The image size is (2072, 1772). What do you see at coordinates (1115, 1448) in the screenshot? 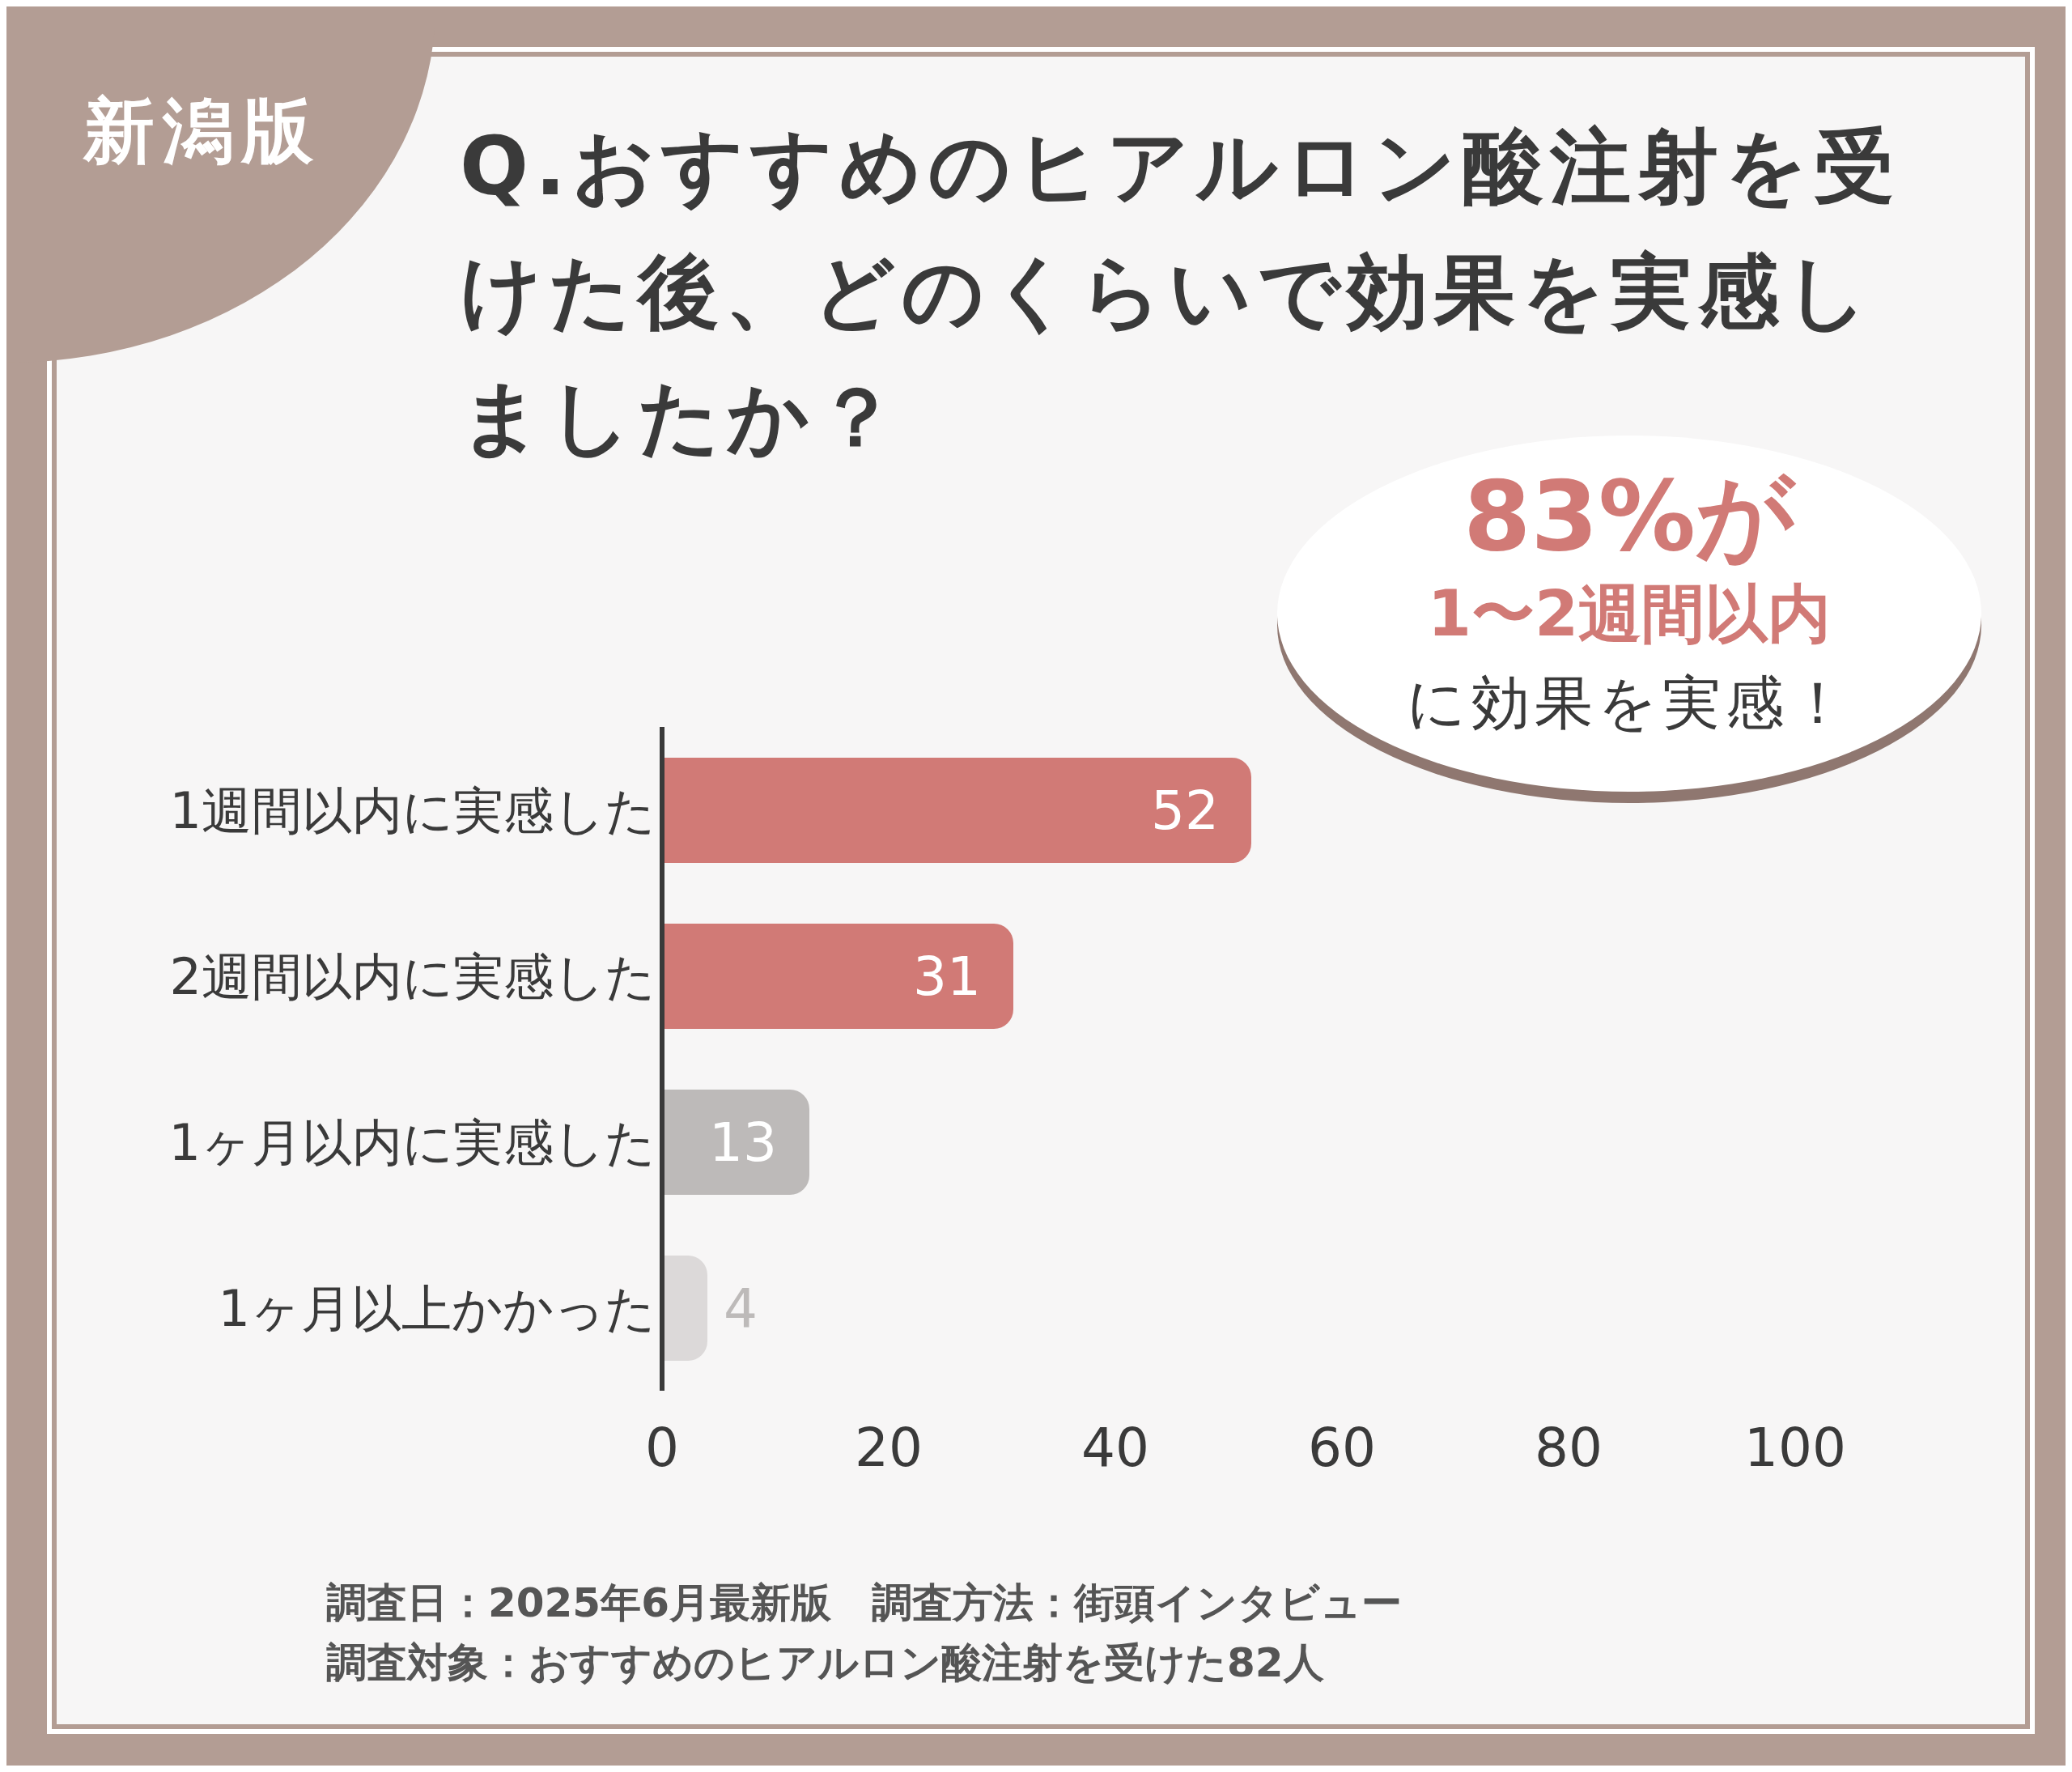
I see `x-tick-label: 40` at bounding box center [1115, 1448].